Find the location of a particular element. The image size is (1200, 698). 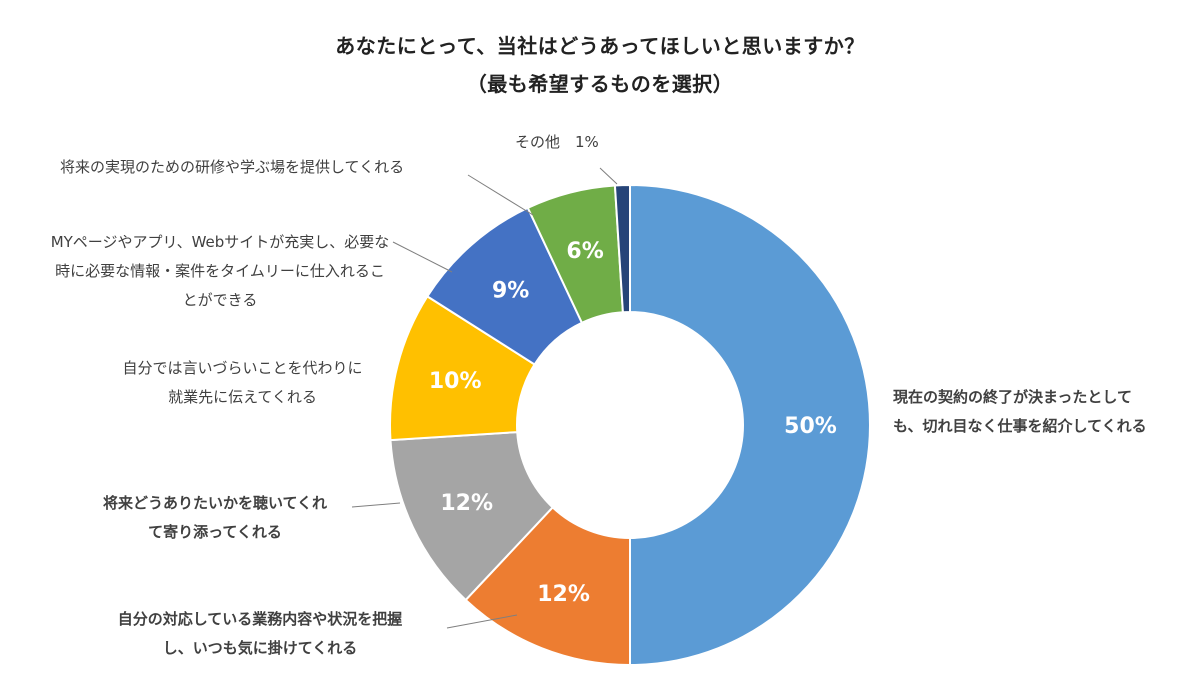

chart-title-line2: （最も希望するものを選択） is located at coordinates (600, 84).